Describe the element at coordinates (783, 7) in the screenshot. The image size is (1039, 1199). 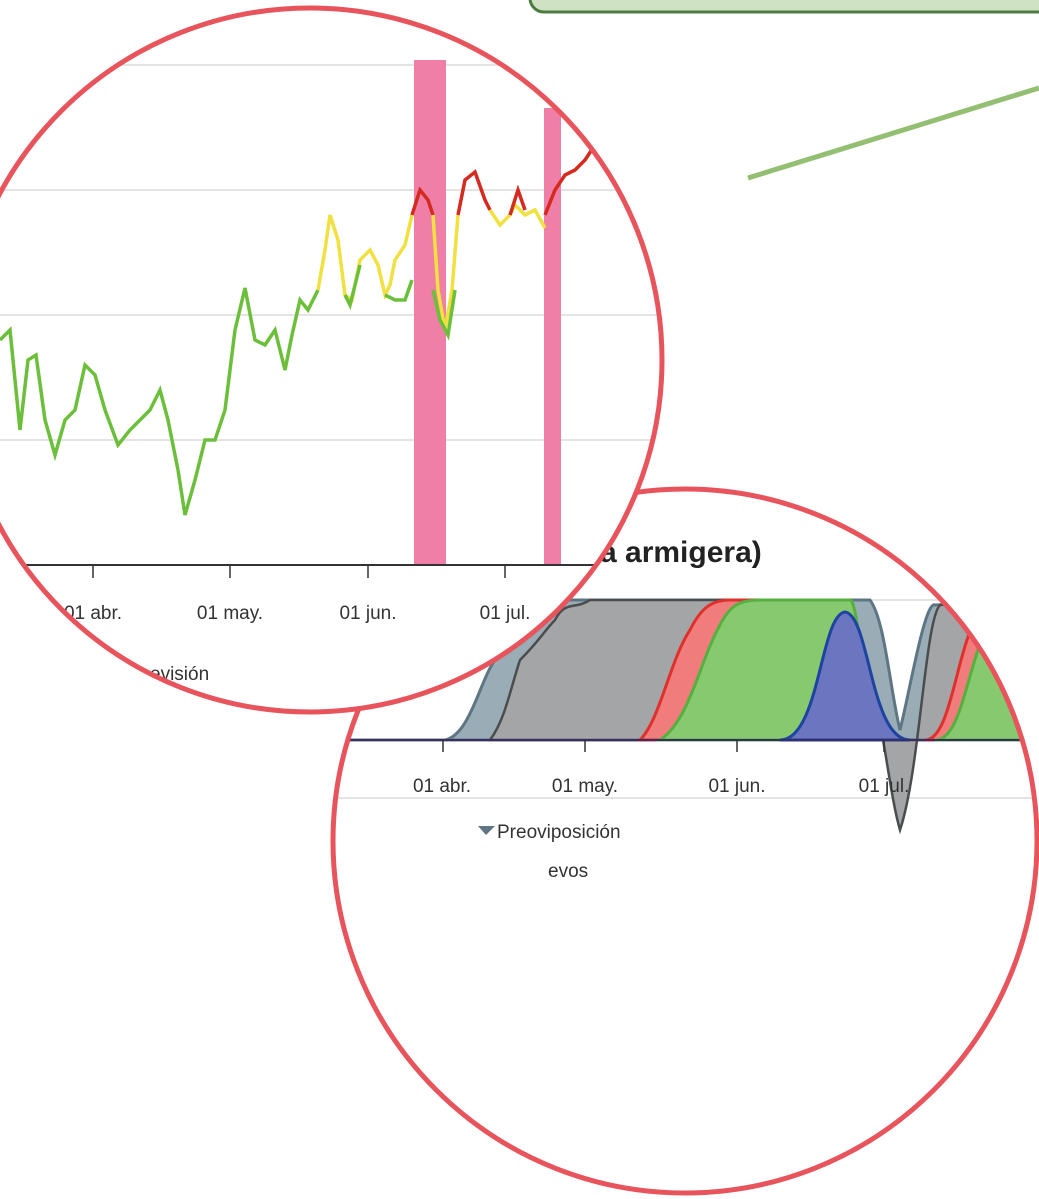
I see `green-box` at that location.